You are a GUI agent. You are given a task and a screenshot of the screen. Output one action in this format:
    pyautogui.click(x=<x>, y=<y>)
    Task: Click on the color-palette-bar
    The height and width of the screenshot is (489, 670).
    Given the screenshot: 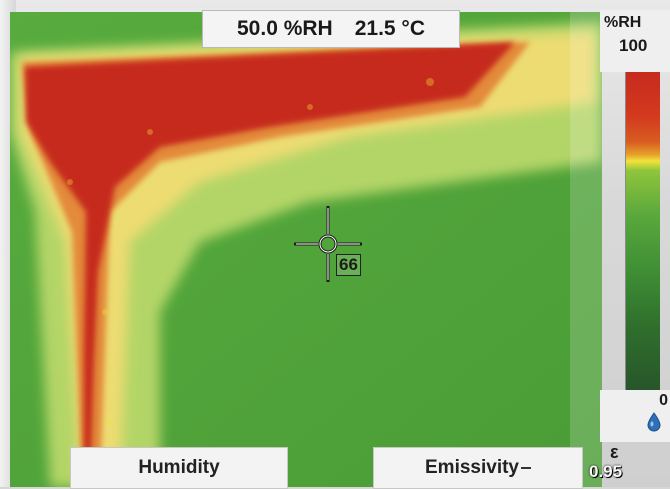 What is the action you would take?
    pyautogui.click(x=642, y=231)
    